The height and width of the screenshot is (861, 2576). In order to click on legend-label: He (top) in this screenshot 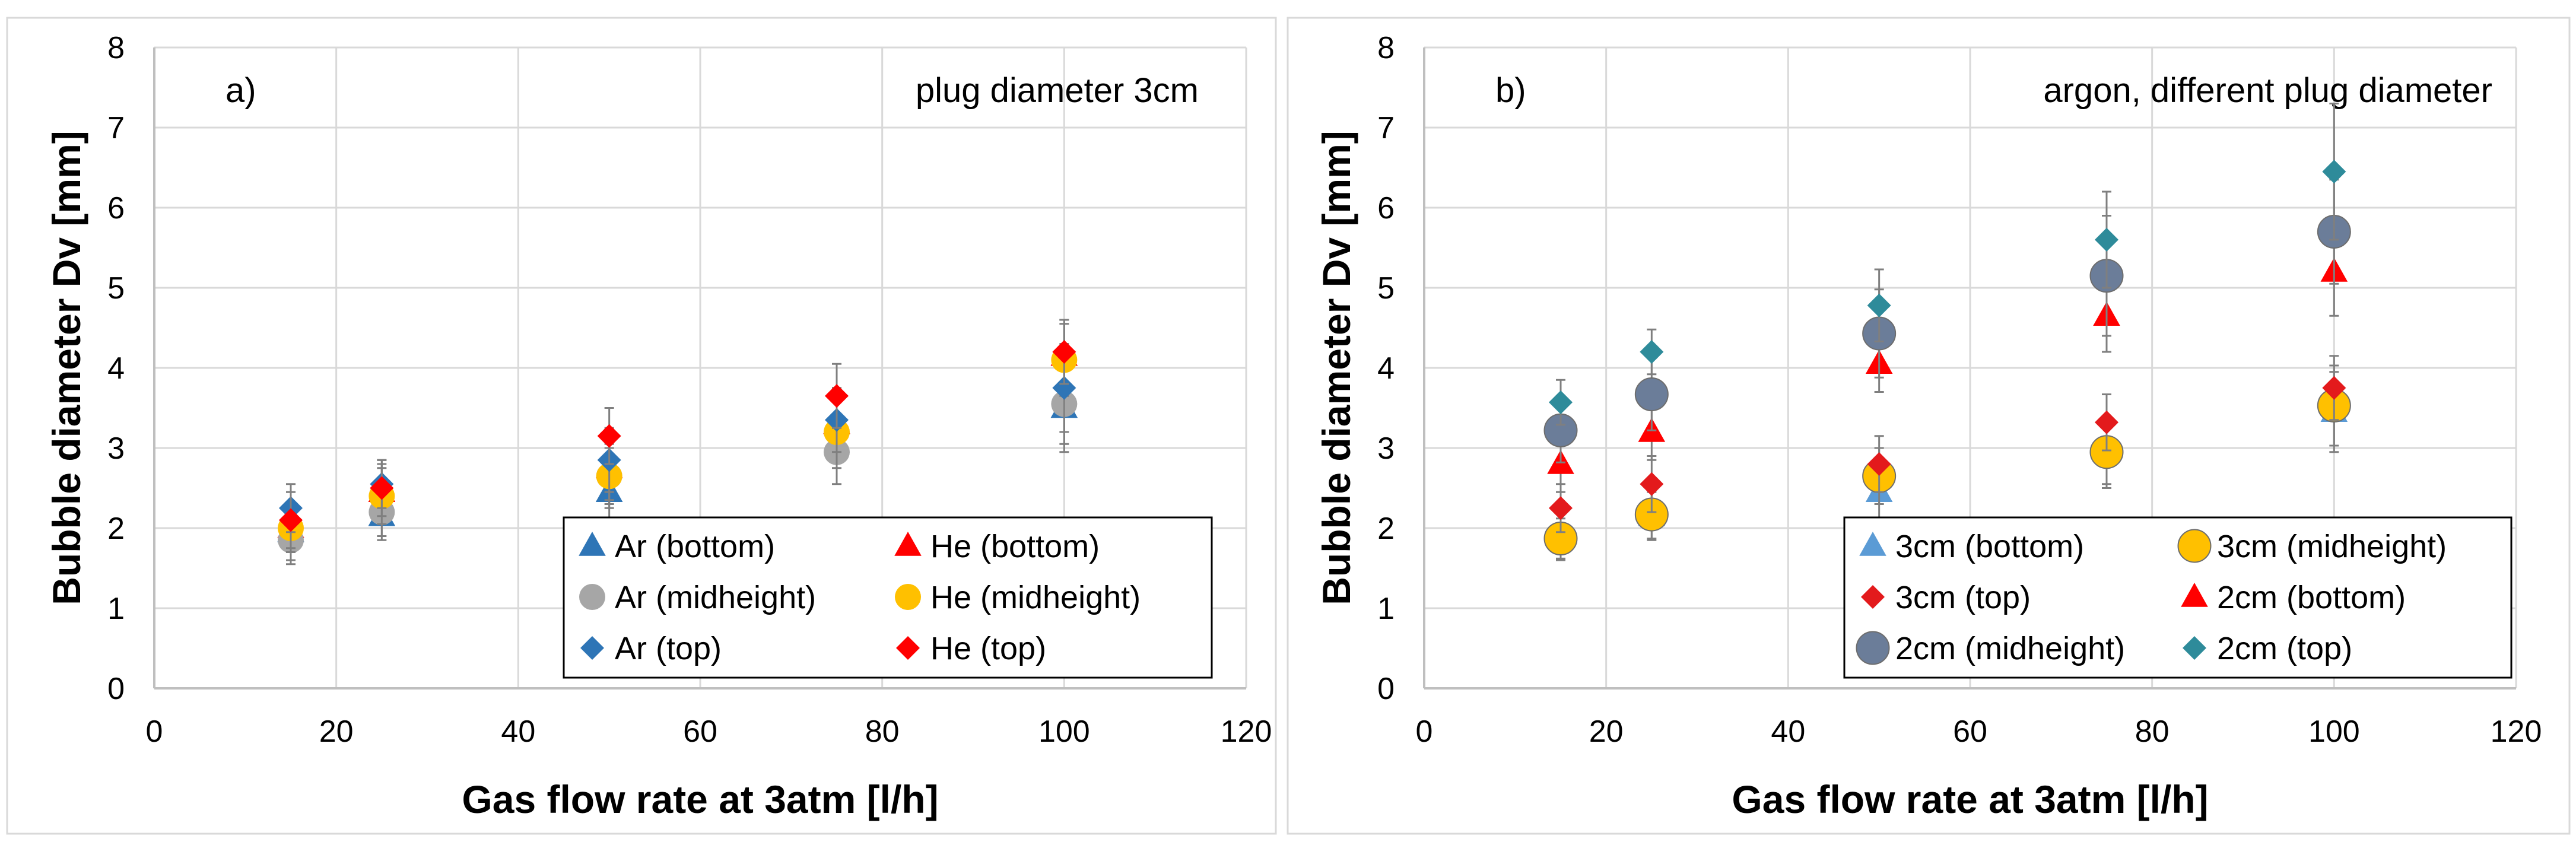, I will do `click(988, 648)`.